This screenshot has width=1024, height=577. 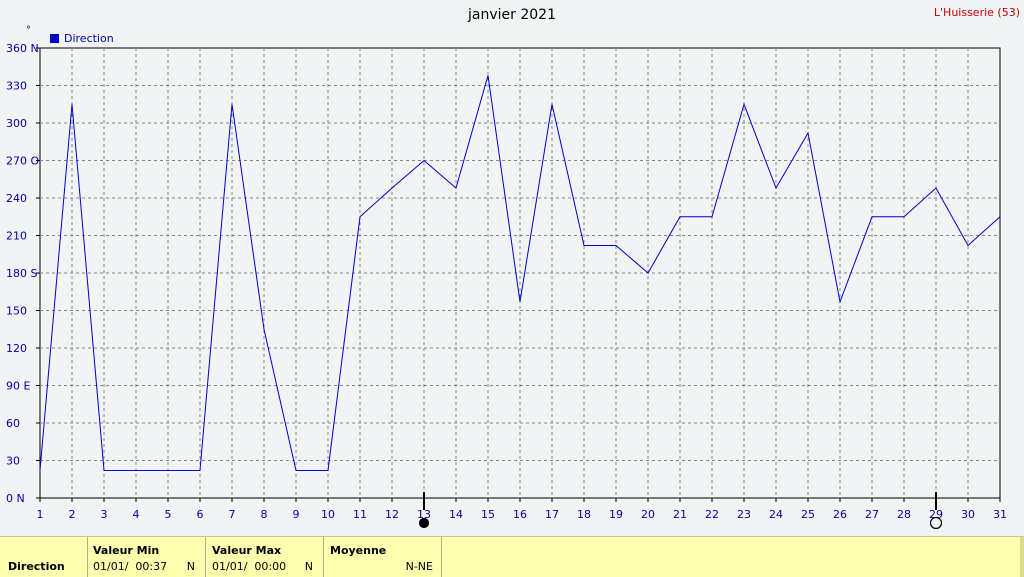 I want to click on max-date: 01/01/ 00:00, so click(x=249, y=566).